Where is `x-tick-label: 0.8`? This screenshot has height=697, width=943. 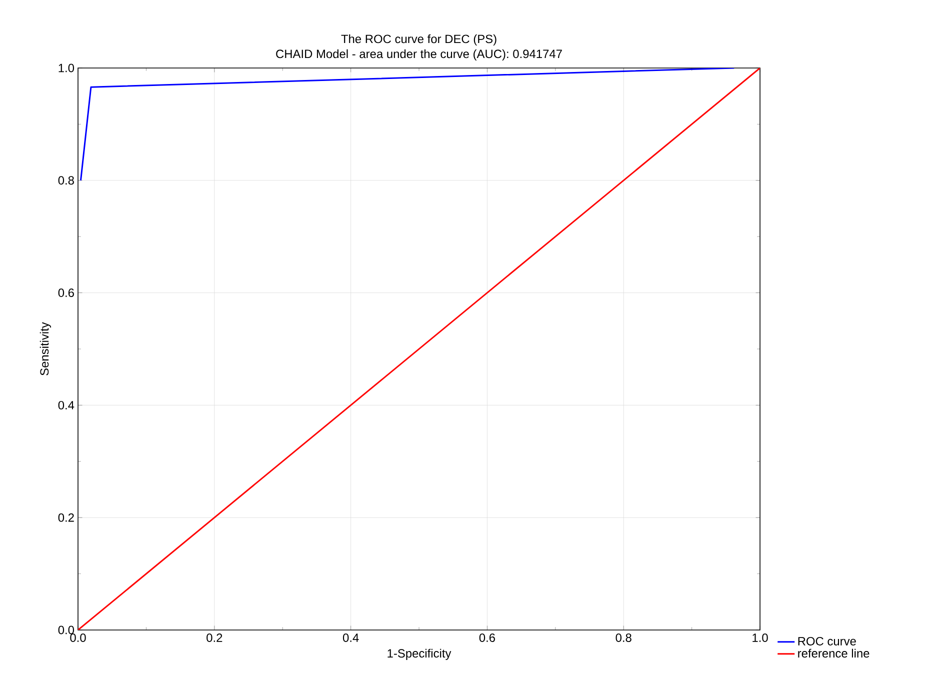
x-tick-label: 0.8 is located at coordinates (624, 638).